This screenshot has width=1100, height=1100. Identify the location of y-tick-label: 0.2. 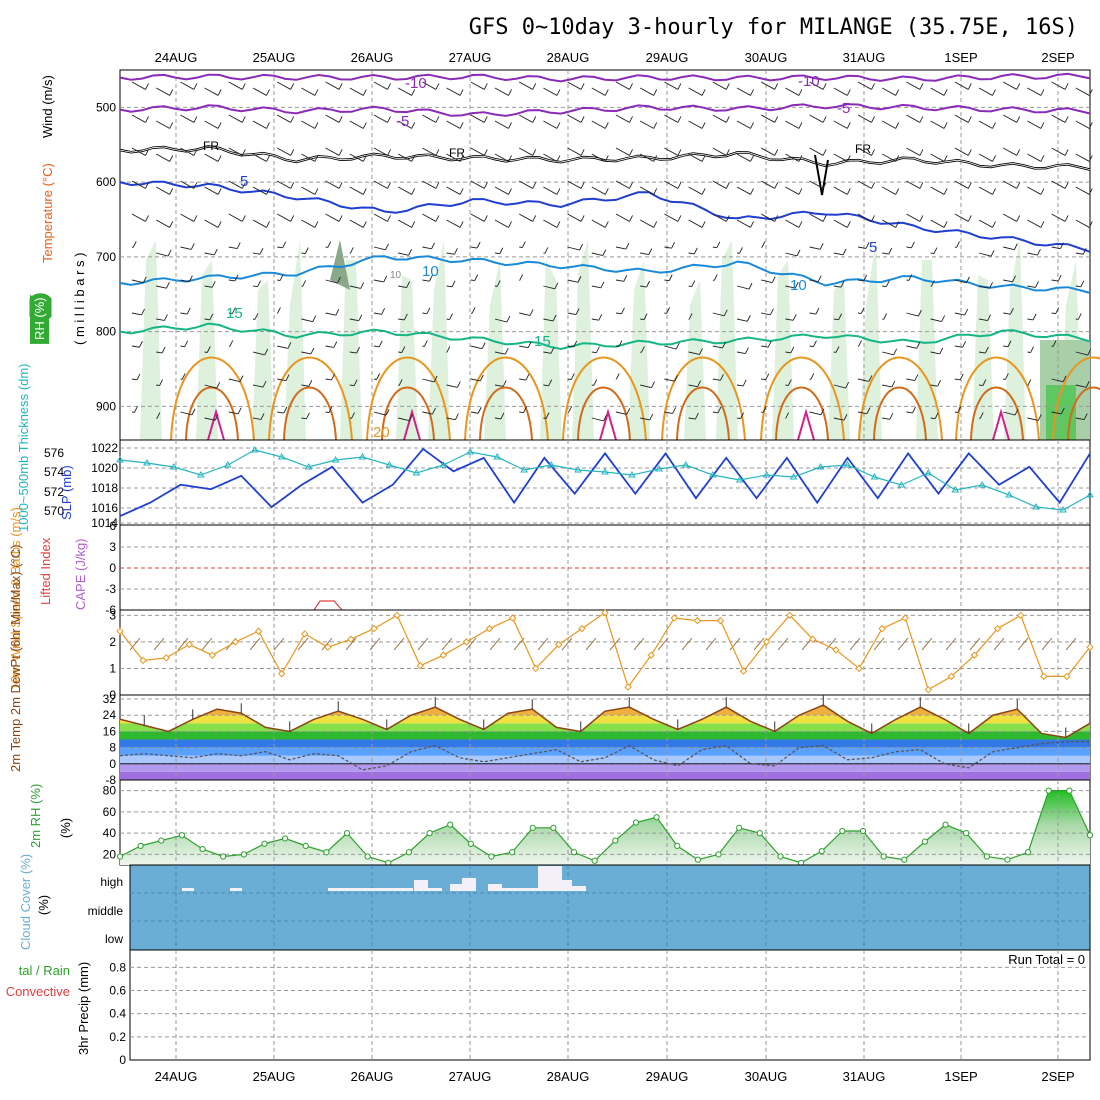
(117, 1037).